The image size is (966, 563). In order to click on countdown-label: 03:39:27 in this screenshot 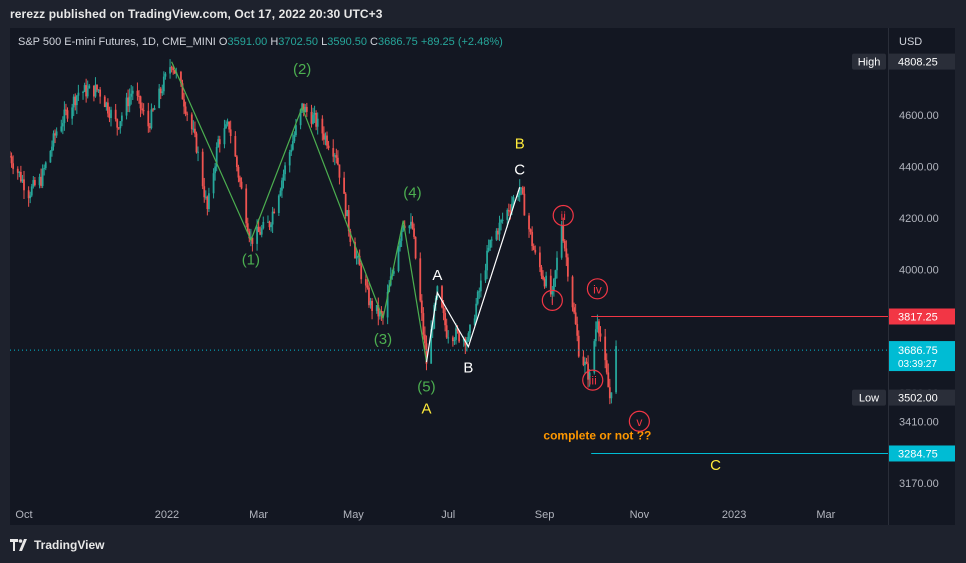, I will do `click(917, 364)`.